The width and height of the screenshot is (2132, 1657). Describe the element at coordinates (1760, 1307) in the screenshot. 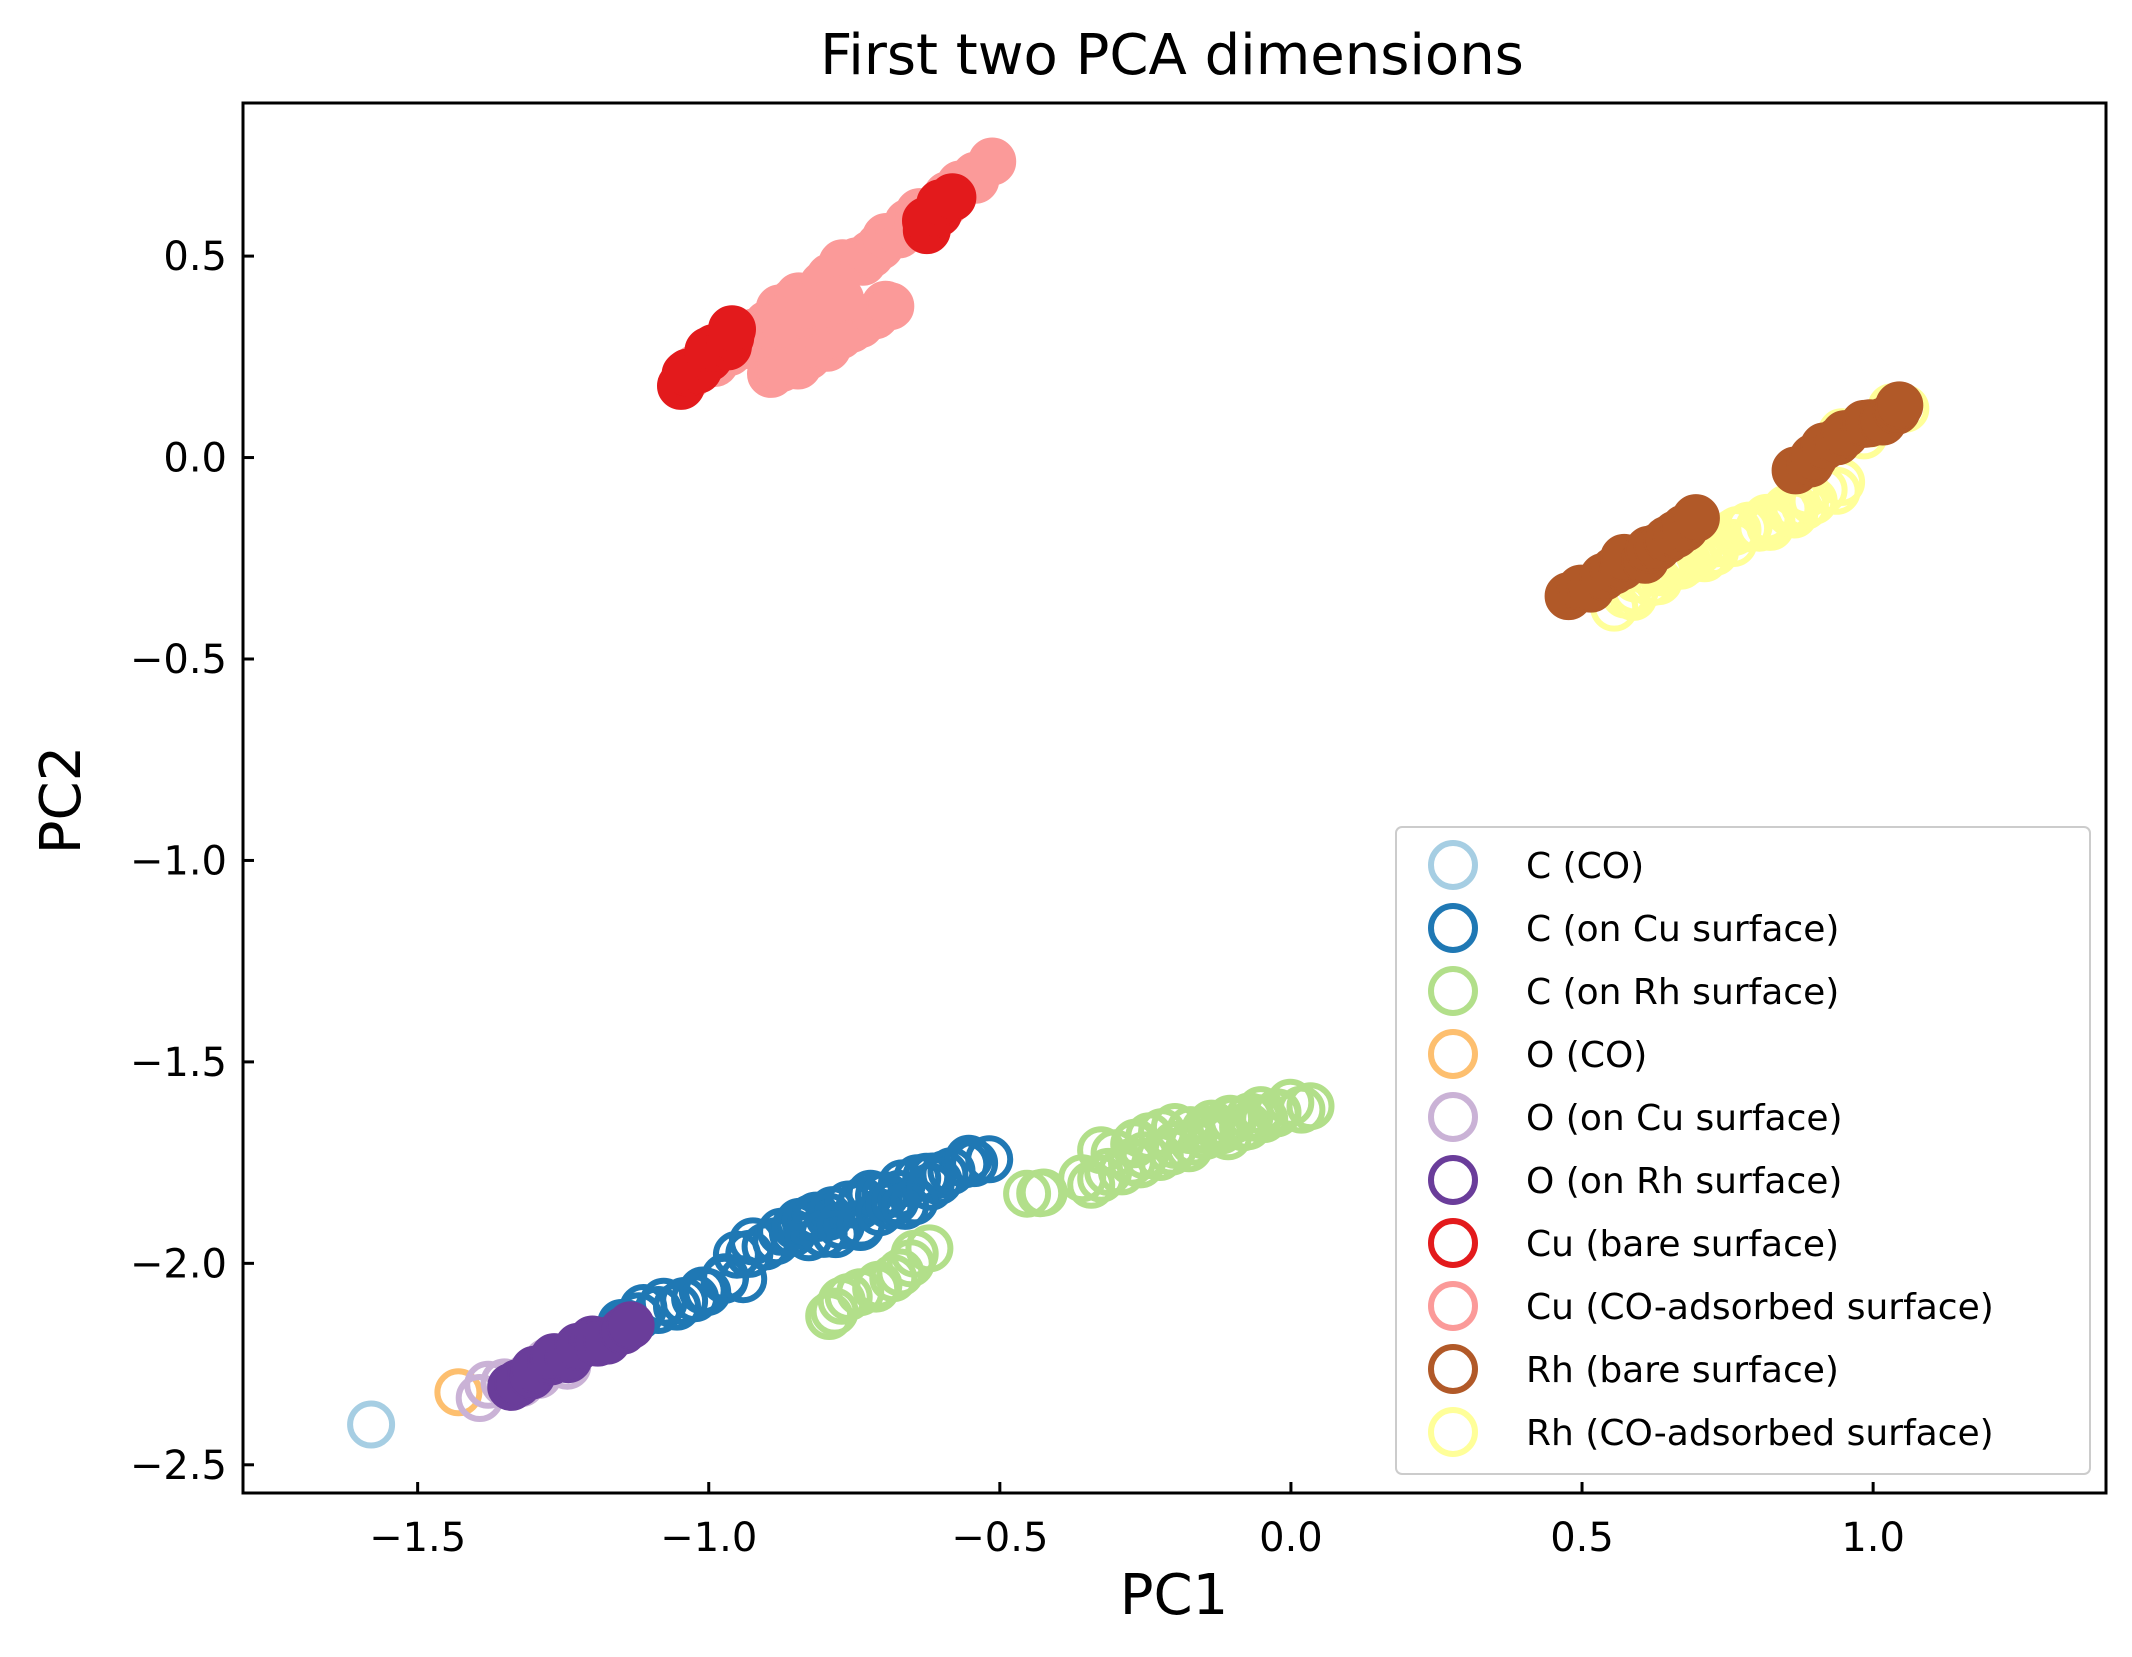

I see `legend-label: Cu (CO-adsorbed surface)` at that location.